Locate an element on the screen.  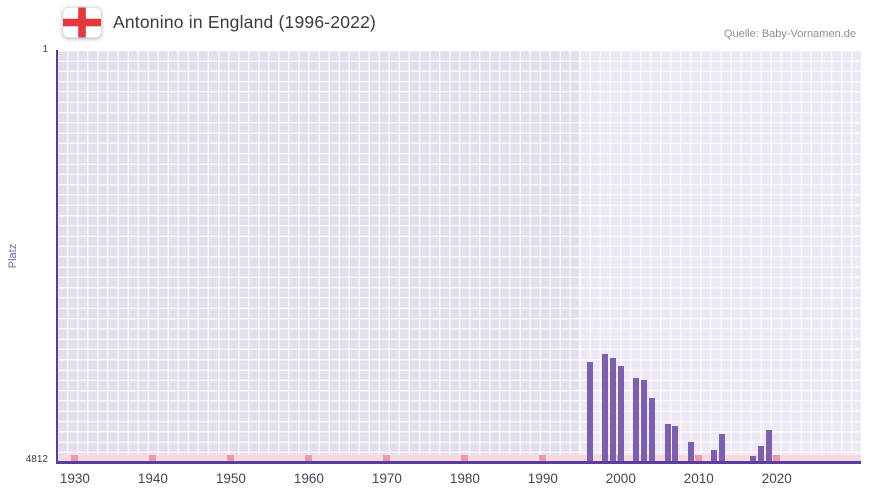
x-tick-label: 1930 is located at coordinates (74, 478).